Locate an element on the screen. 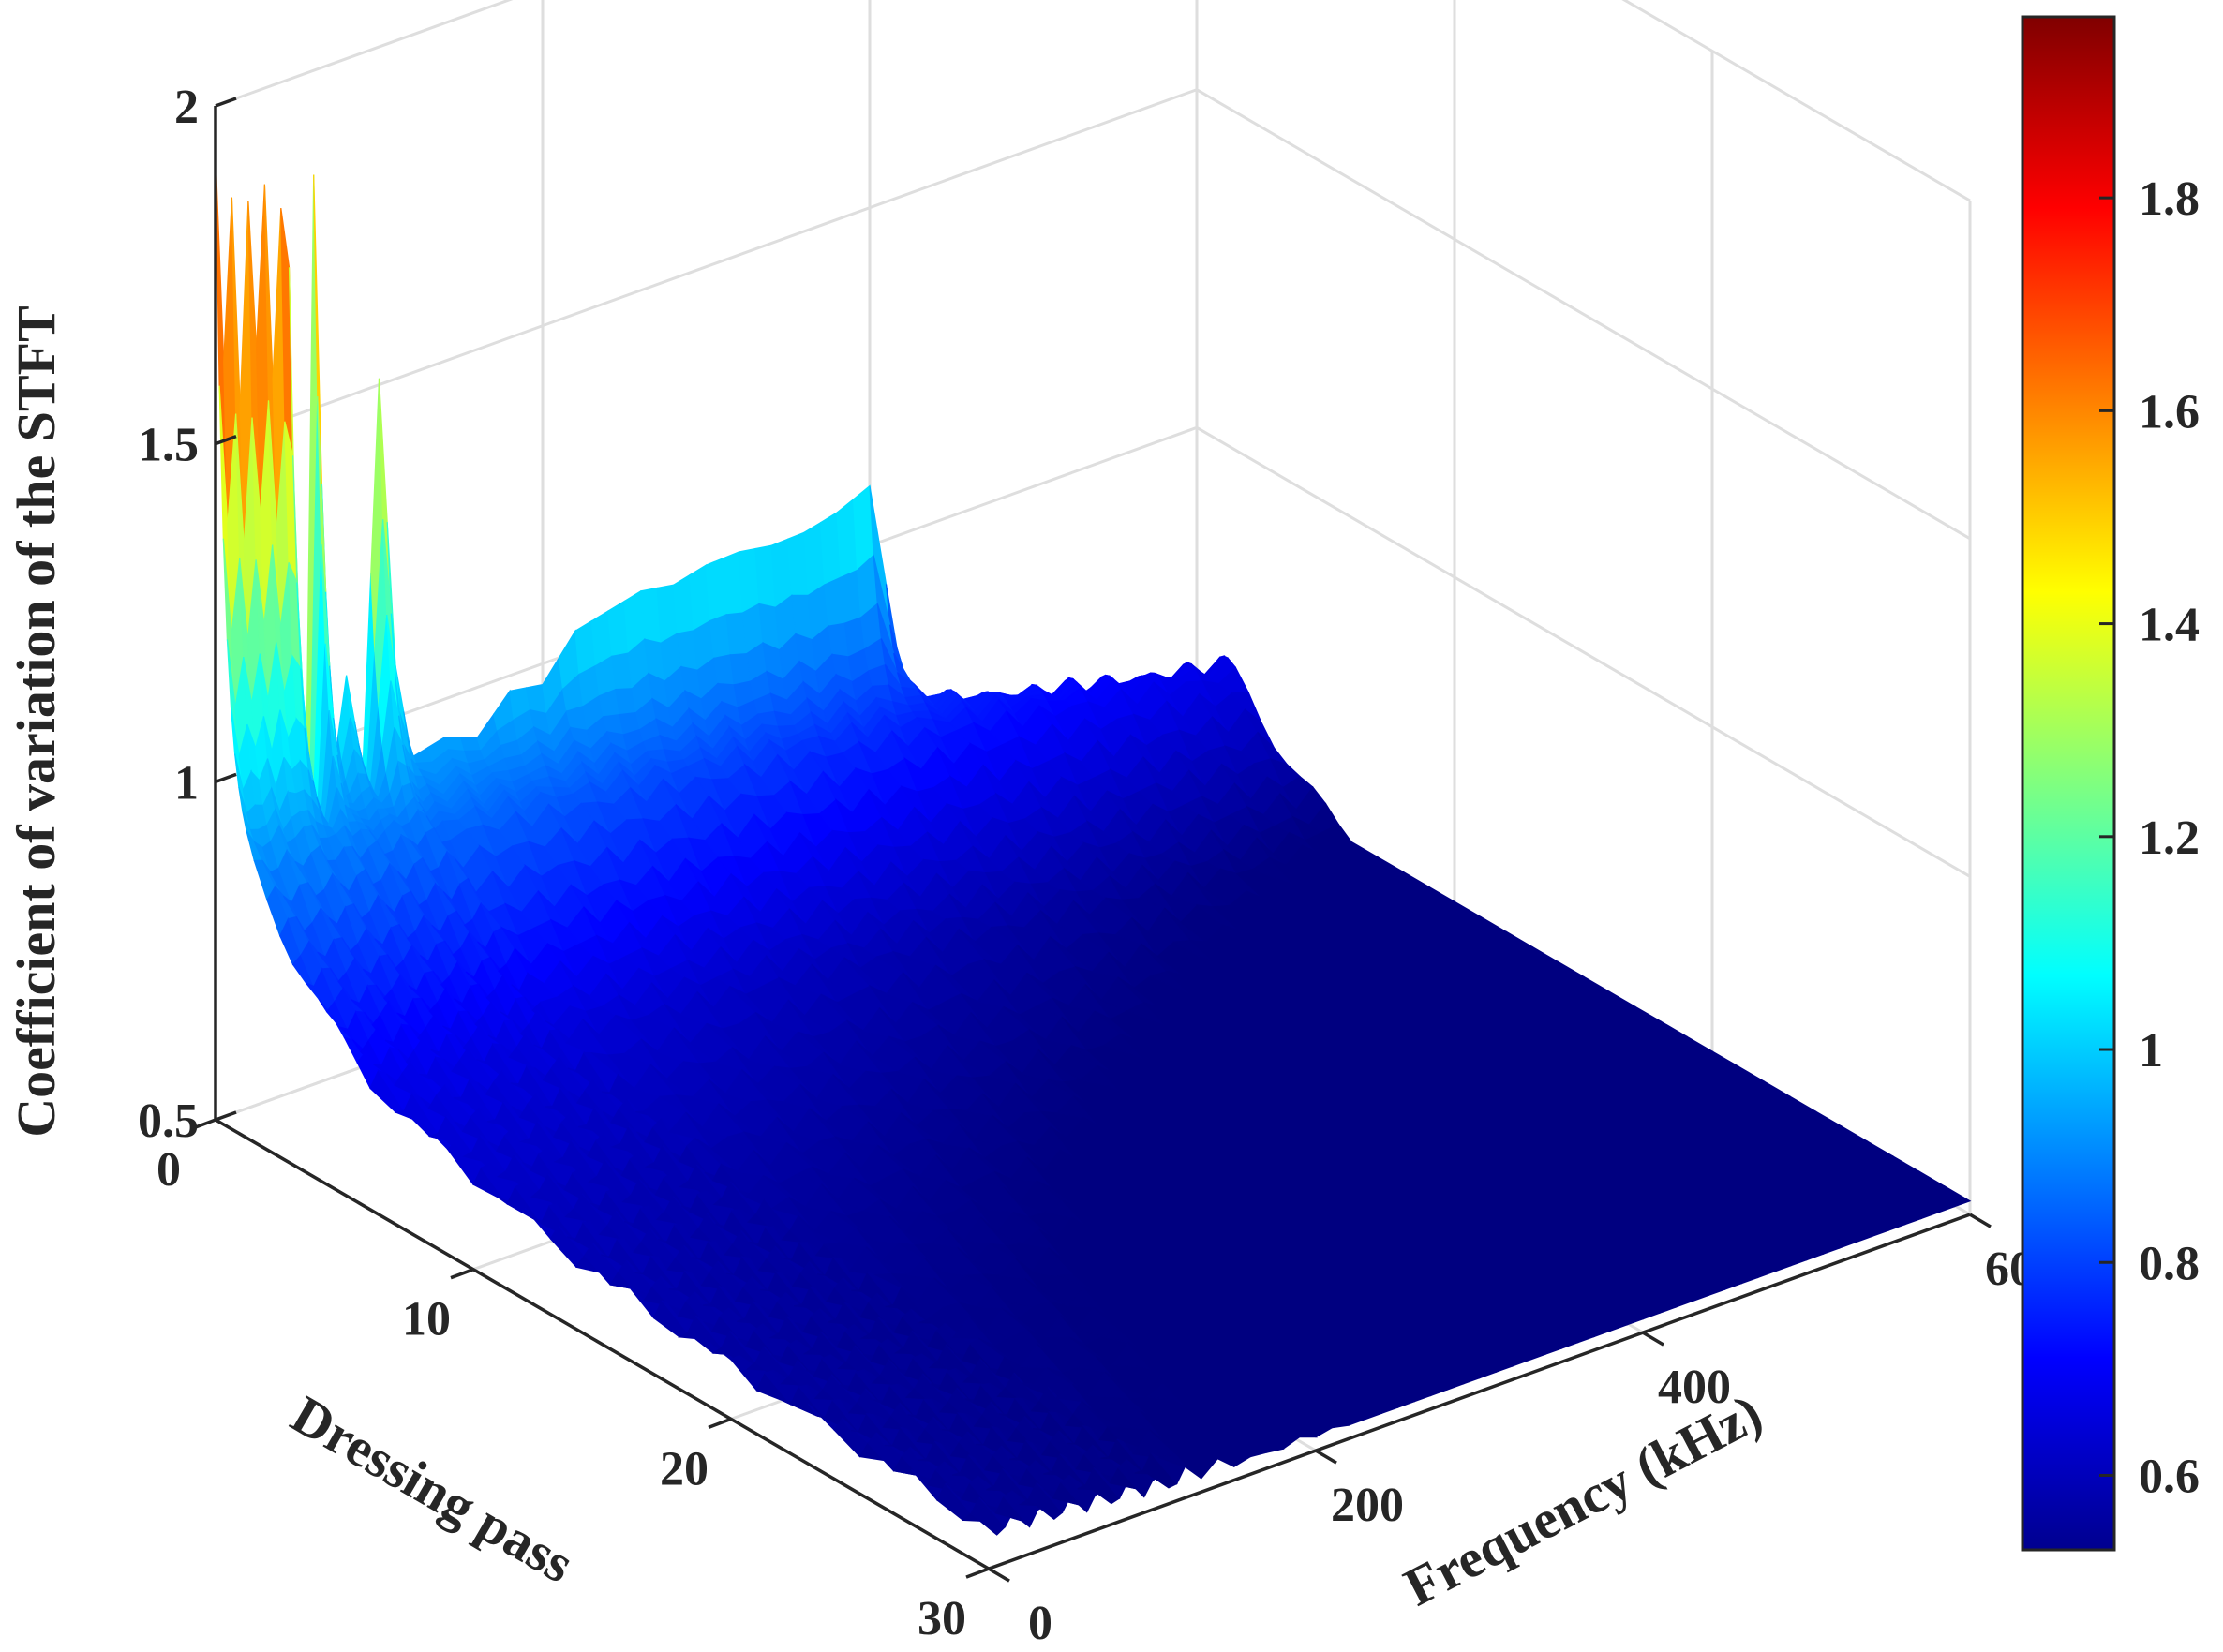  dressing-pass-axis-ticks: 0 10 20 30 is located at coordinates (574, 1381).